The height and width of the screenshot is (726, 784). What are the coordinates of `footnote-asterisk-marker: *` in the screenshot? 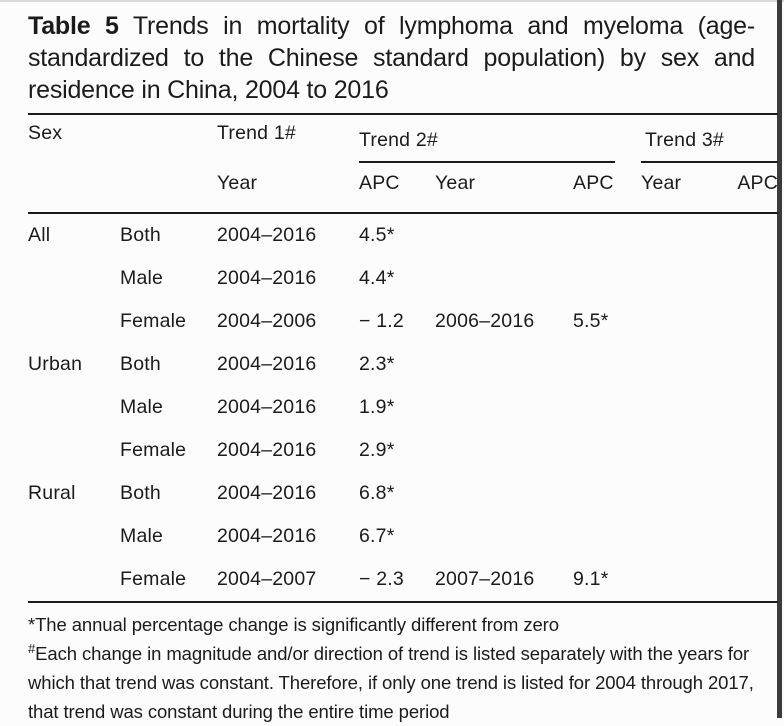 It's located at (32, 624).